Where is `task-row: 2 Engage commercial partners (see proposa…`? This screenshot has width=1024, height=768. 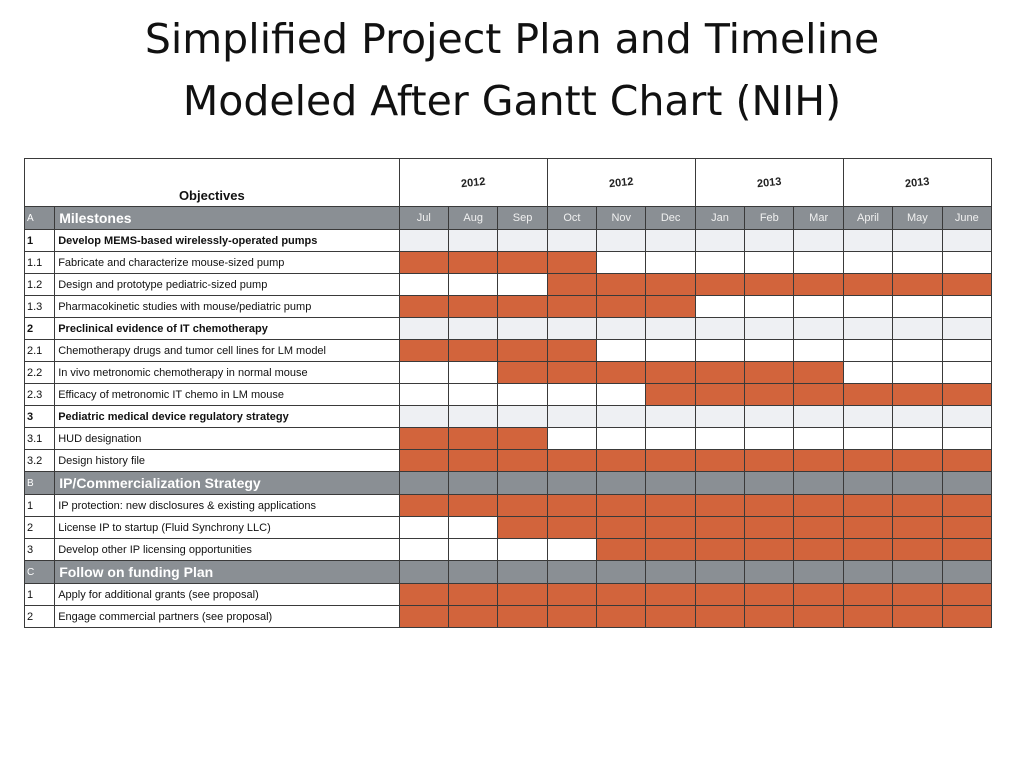
task-row: 2 Engage commercial partners (see proposa… is located at coordinates (508, 616).